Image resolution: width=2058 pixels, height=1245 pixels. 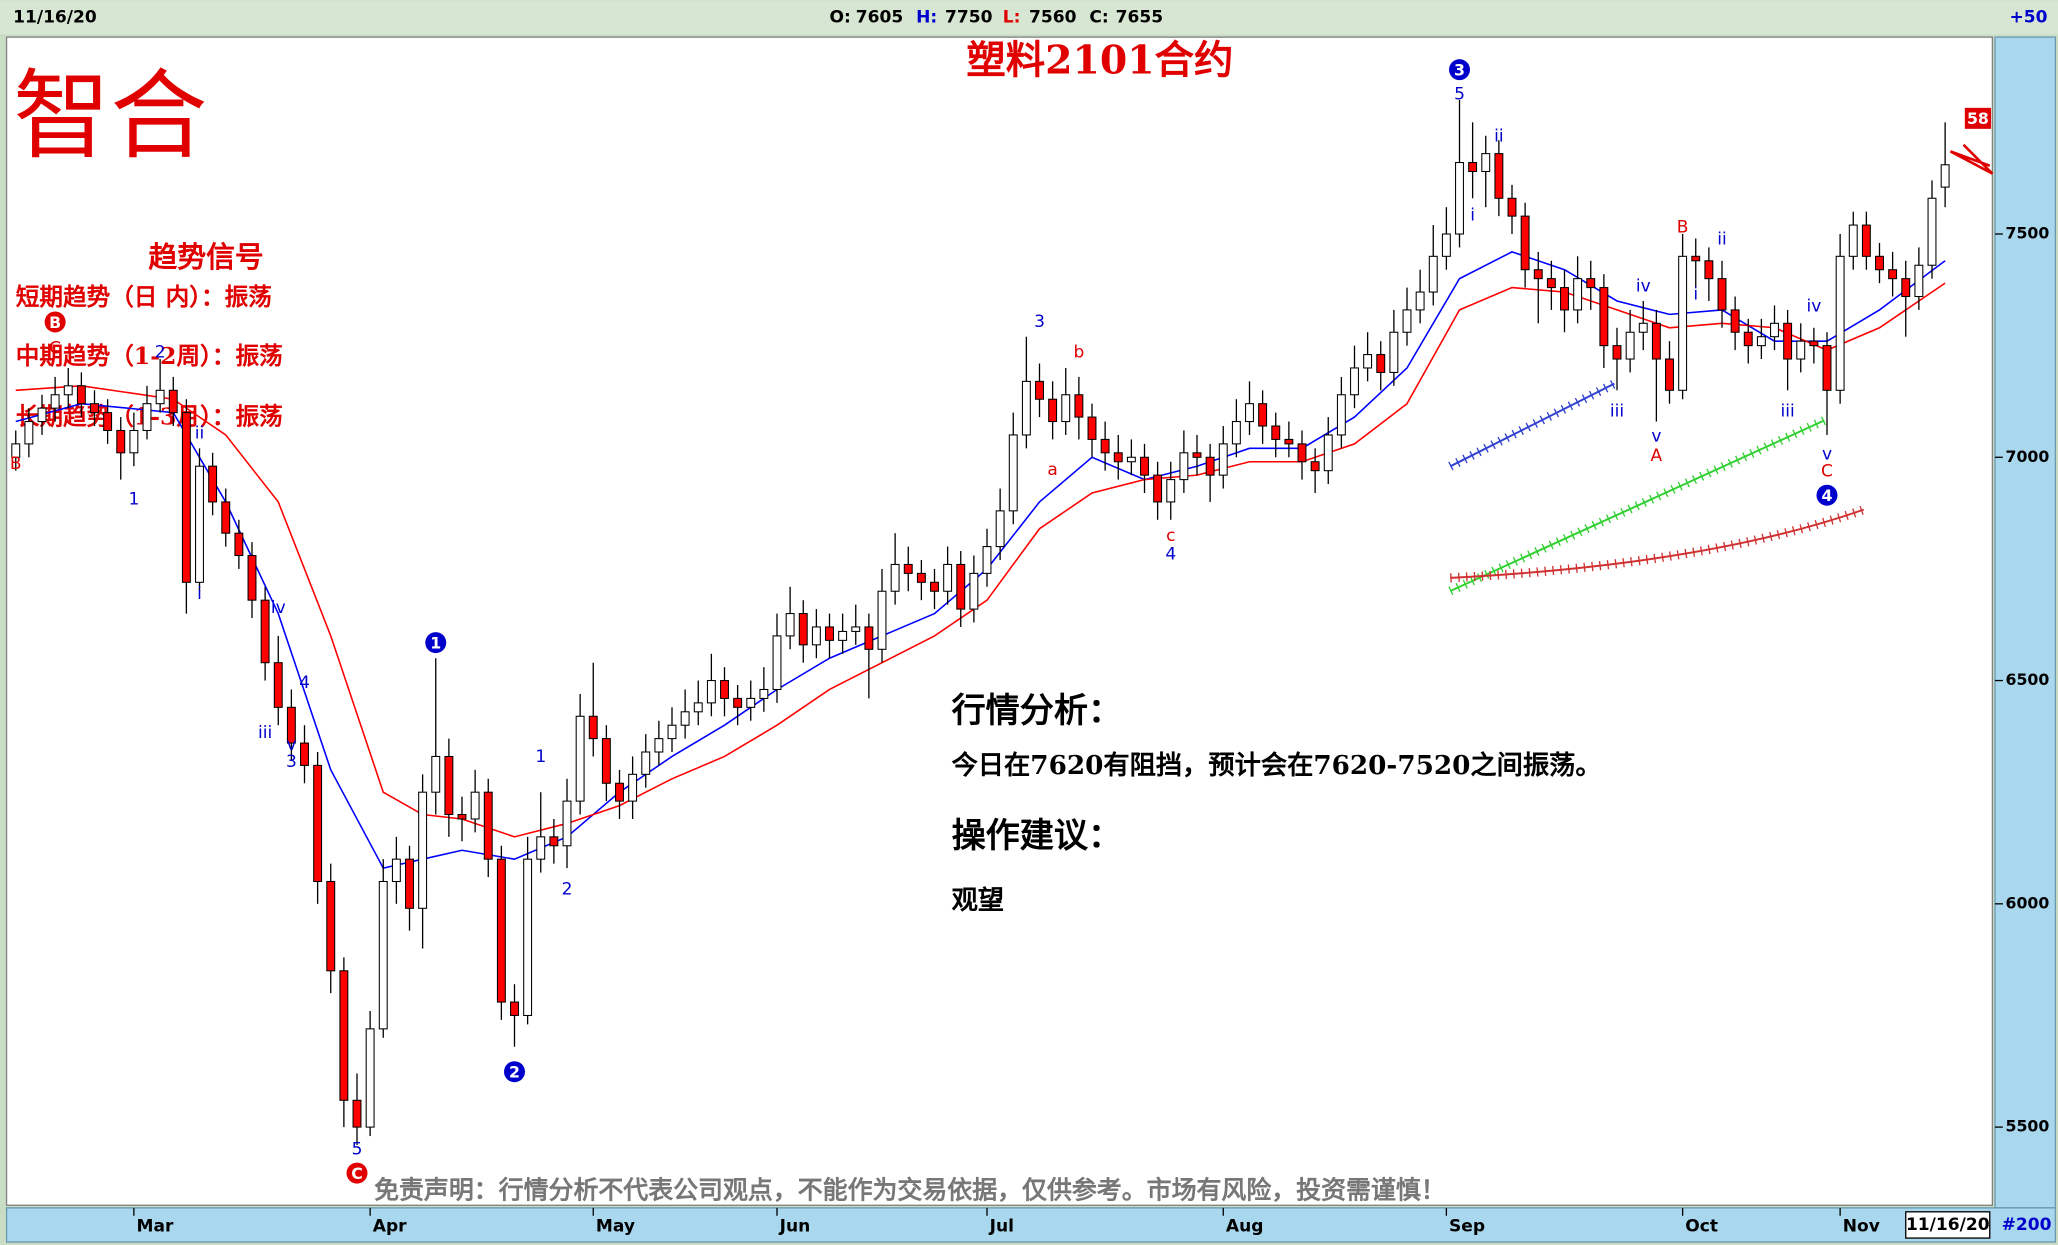 I want to click on wave-label: c, so click(x=1170, y=536).